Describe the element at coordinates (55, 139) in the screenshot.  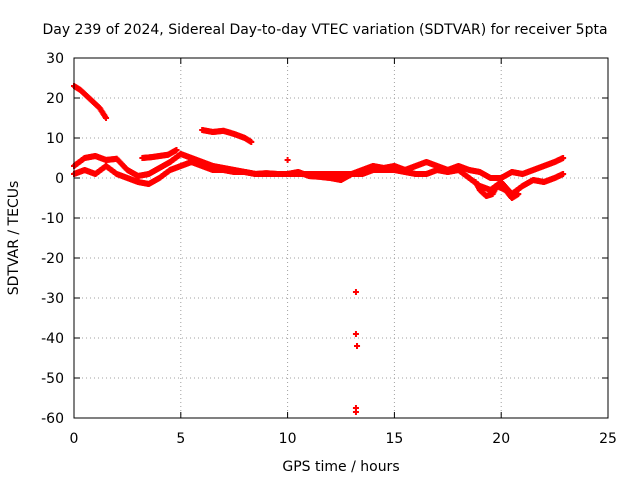
I see `y-tick-label: 10` at that location.